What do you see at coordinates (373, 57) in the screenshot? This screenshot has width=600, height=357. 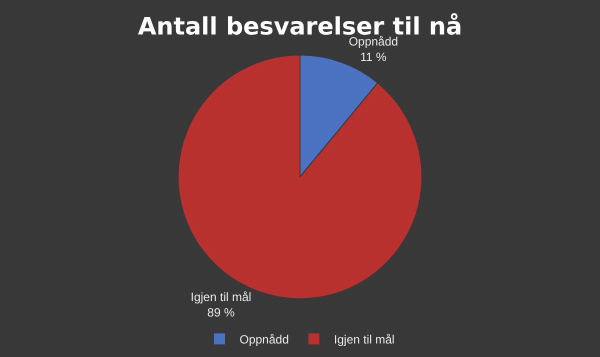 I see `data-label: 11 %` at bounding box center [373, 57].